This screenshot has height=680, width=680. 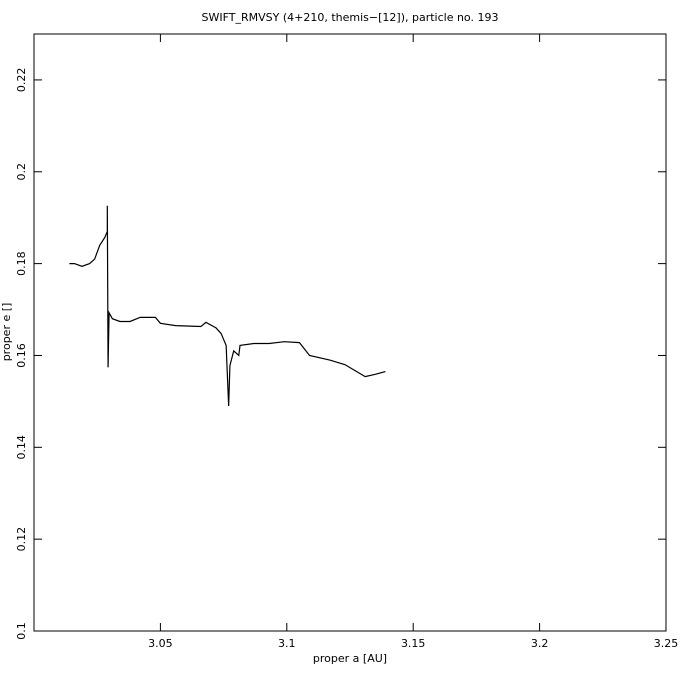 What do you see at coordinates (21, 447) in the screenshot?
I see `y-tick-label: 0.14` at bounding box center [21, 447].